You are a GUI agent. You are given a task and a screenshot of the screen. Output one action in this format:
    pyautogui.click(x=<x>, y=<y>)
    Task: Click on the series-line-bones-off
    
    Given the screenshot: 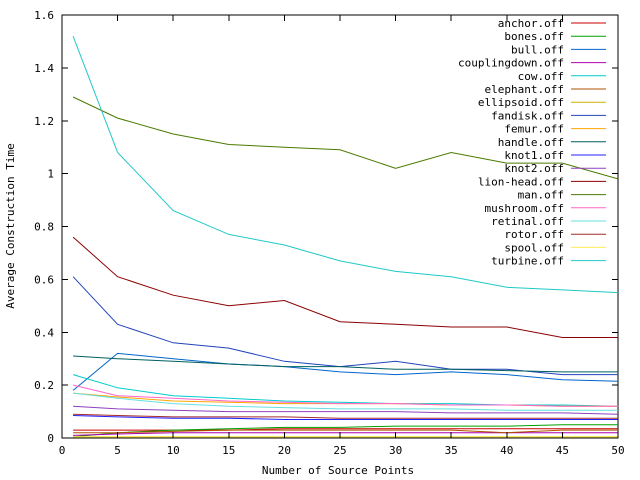 What is the action you would take?
    pyautogui.click(x=345, y=431)
    